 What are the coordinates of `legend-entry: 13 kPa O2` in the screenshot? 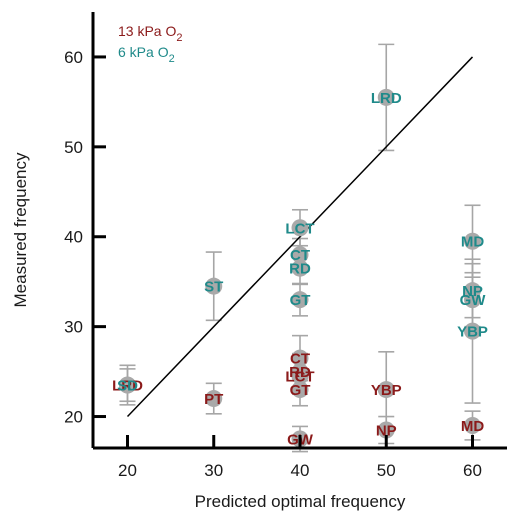 It's located at (150, 33).